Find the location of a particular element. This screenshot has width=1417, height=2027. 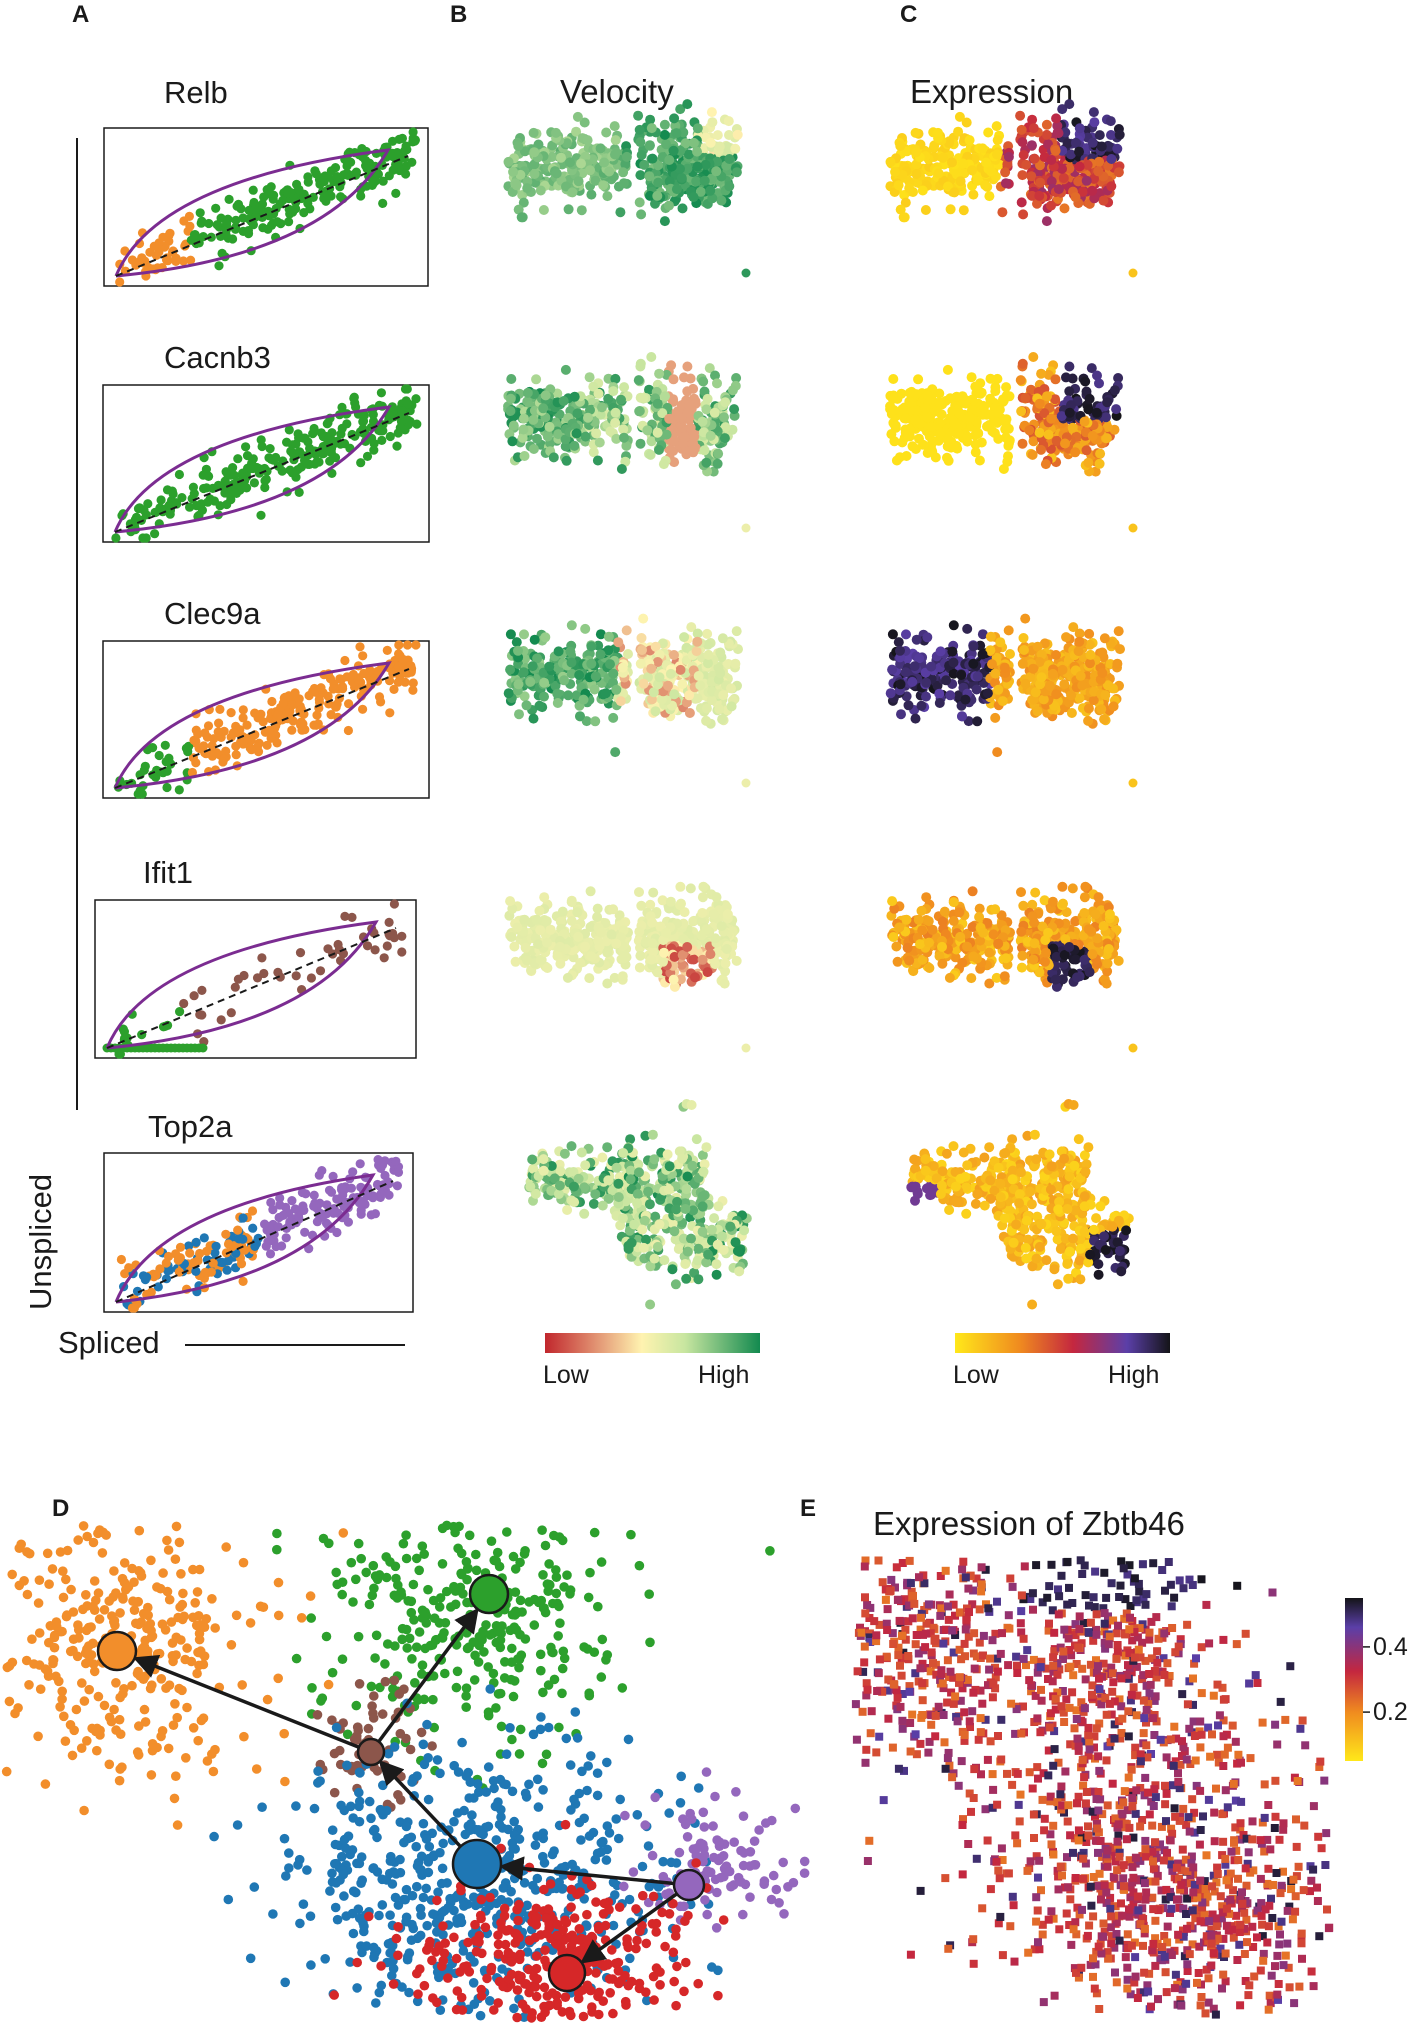

panel-letter-e: E is located at coordinates (808, 1508).